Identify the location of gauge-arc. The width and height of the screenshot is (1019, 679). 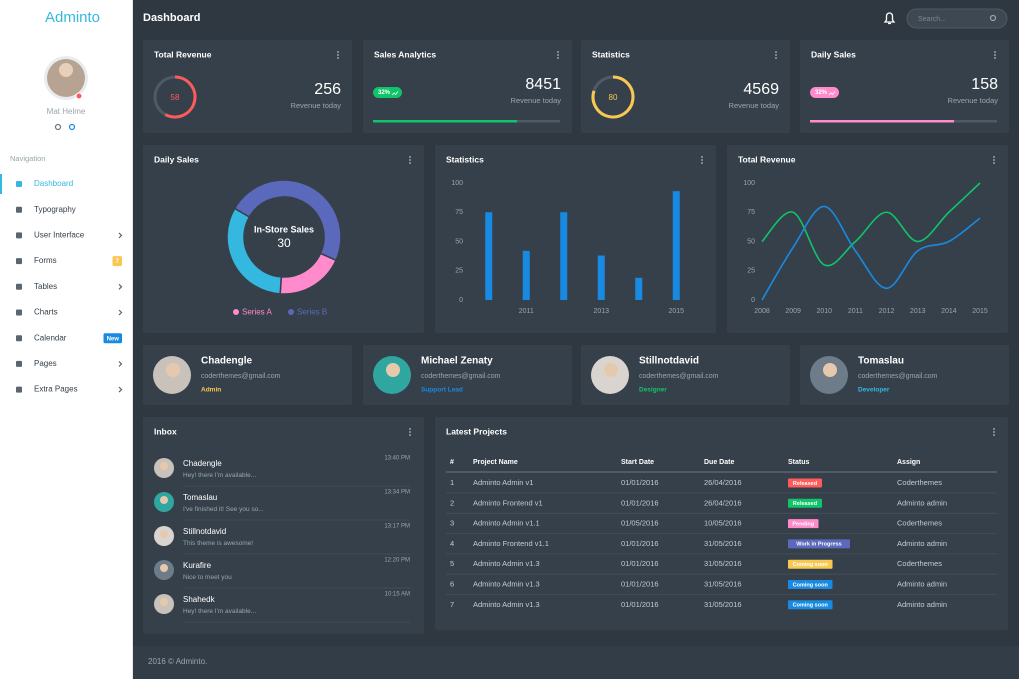
(180, 97).